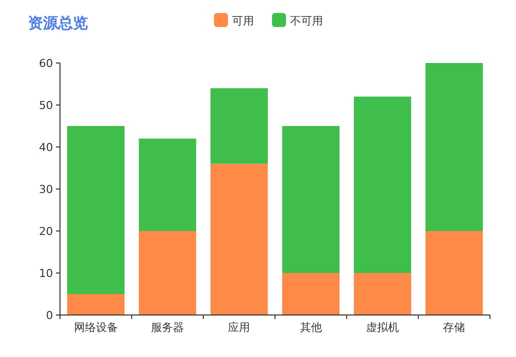 This screenshot has height=357, width=516. What do you see at coordinates (58, 23) in the screenshot?
I see `chart-title: 资源总览` at bounding box center [58, 23].